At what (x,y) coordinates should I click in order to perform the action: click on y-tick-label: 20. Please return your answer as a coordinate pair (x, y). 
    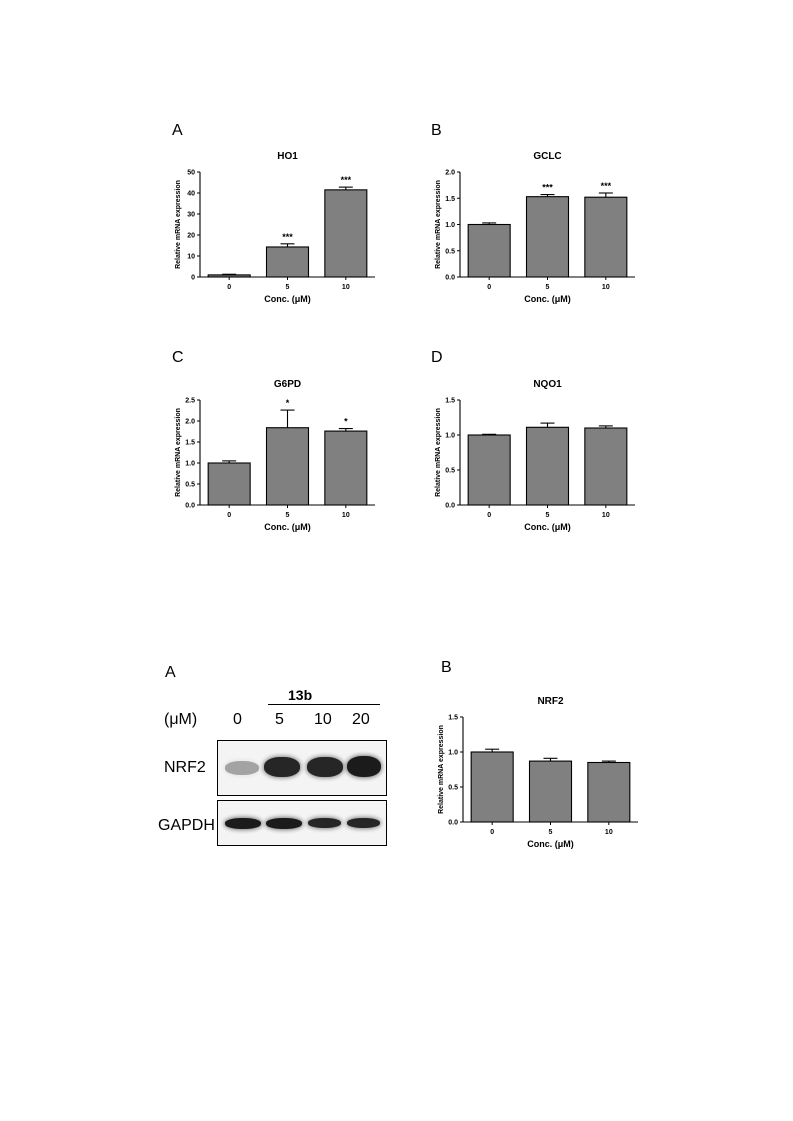
    Looking at the image, I should click on (191, 236).